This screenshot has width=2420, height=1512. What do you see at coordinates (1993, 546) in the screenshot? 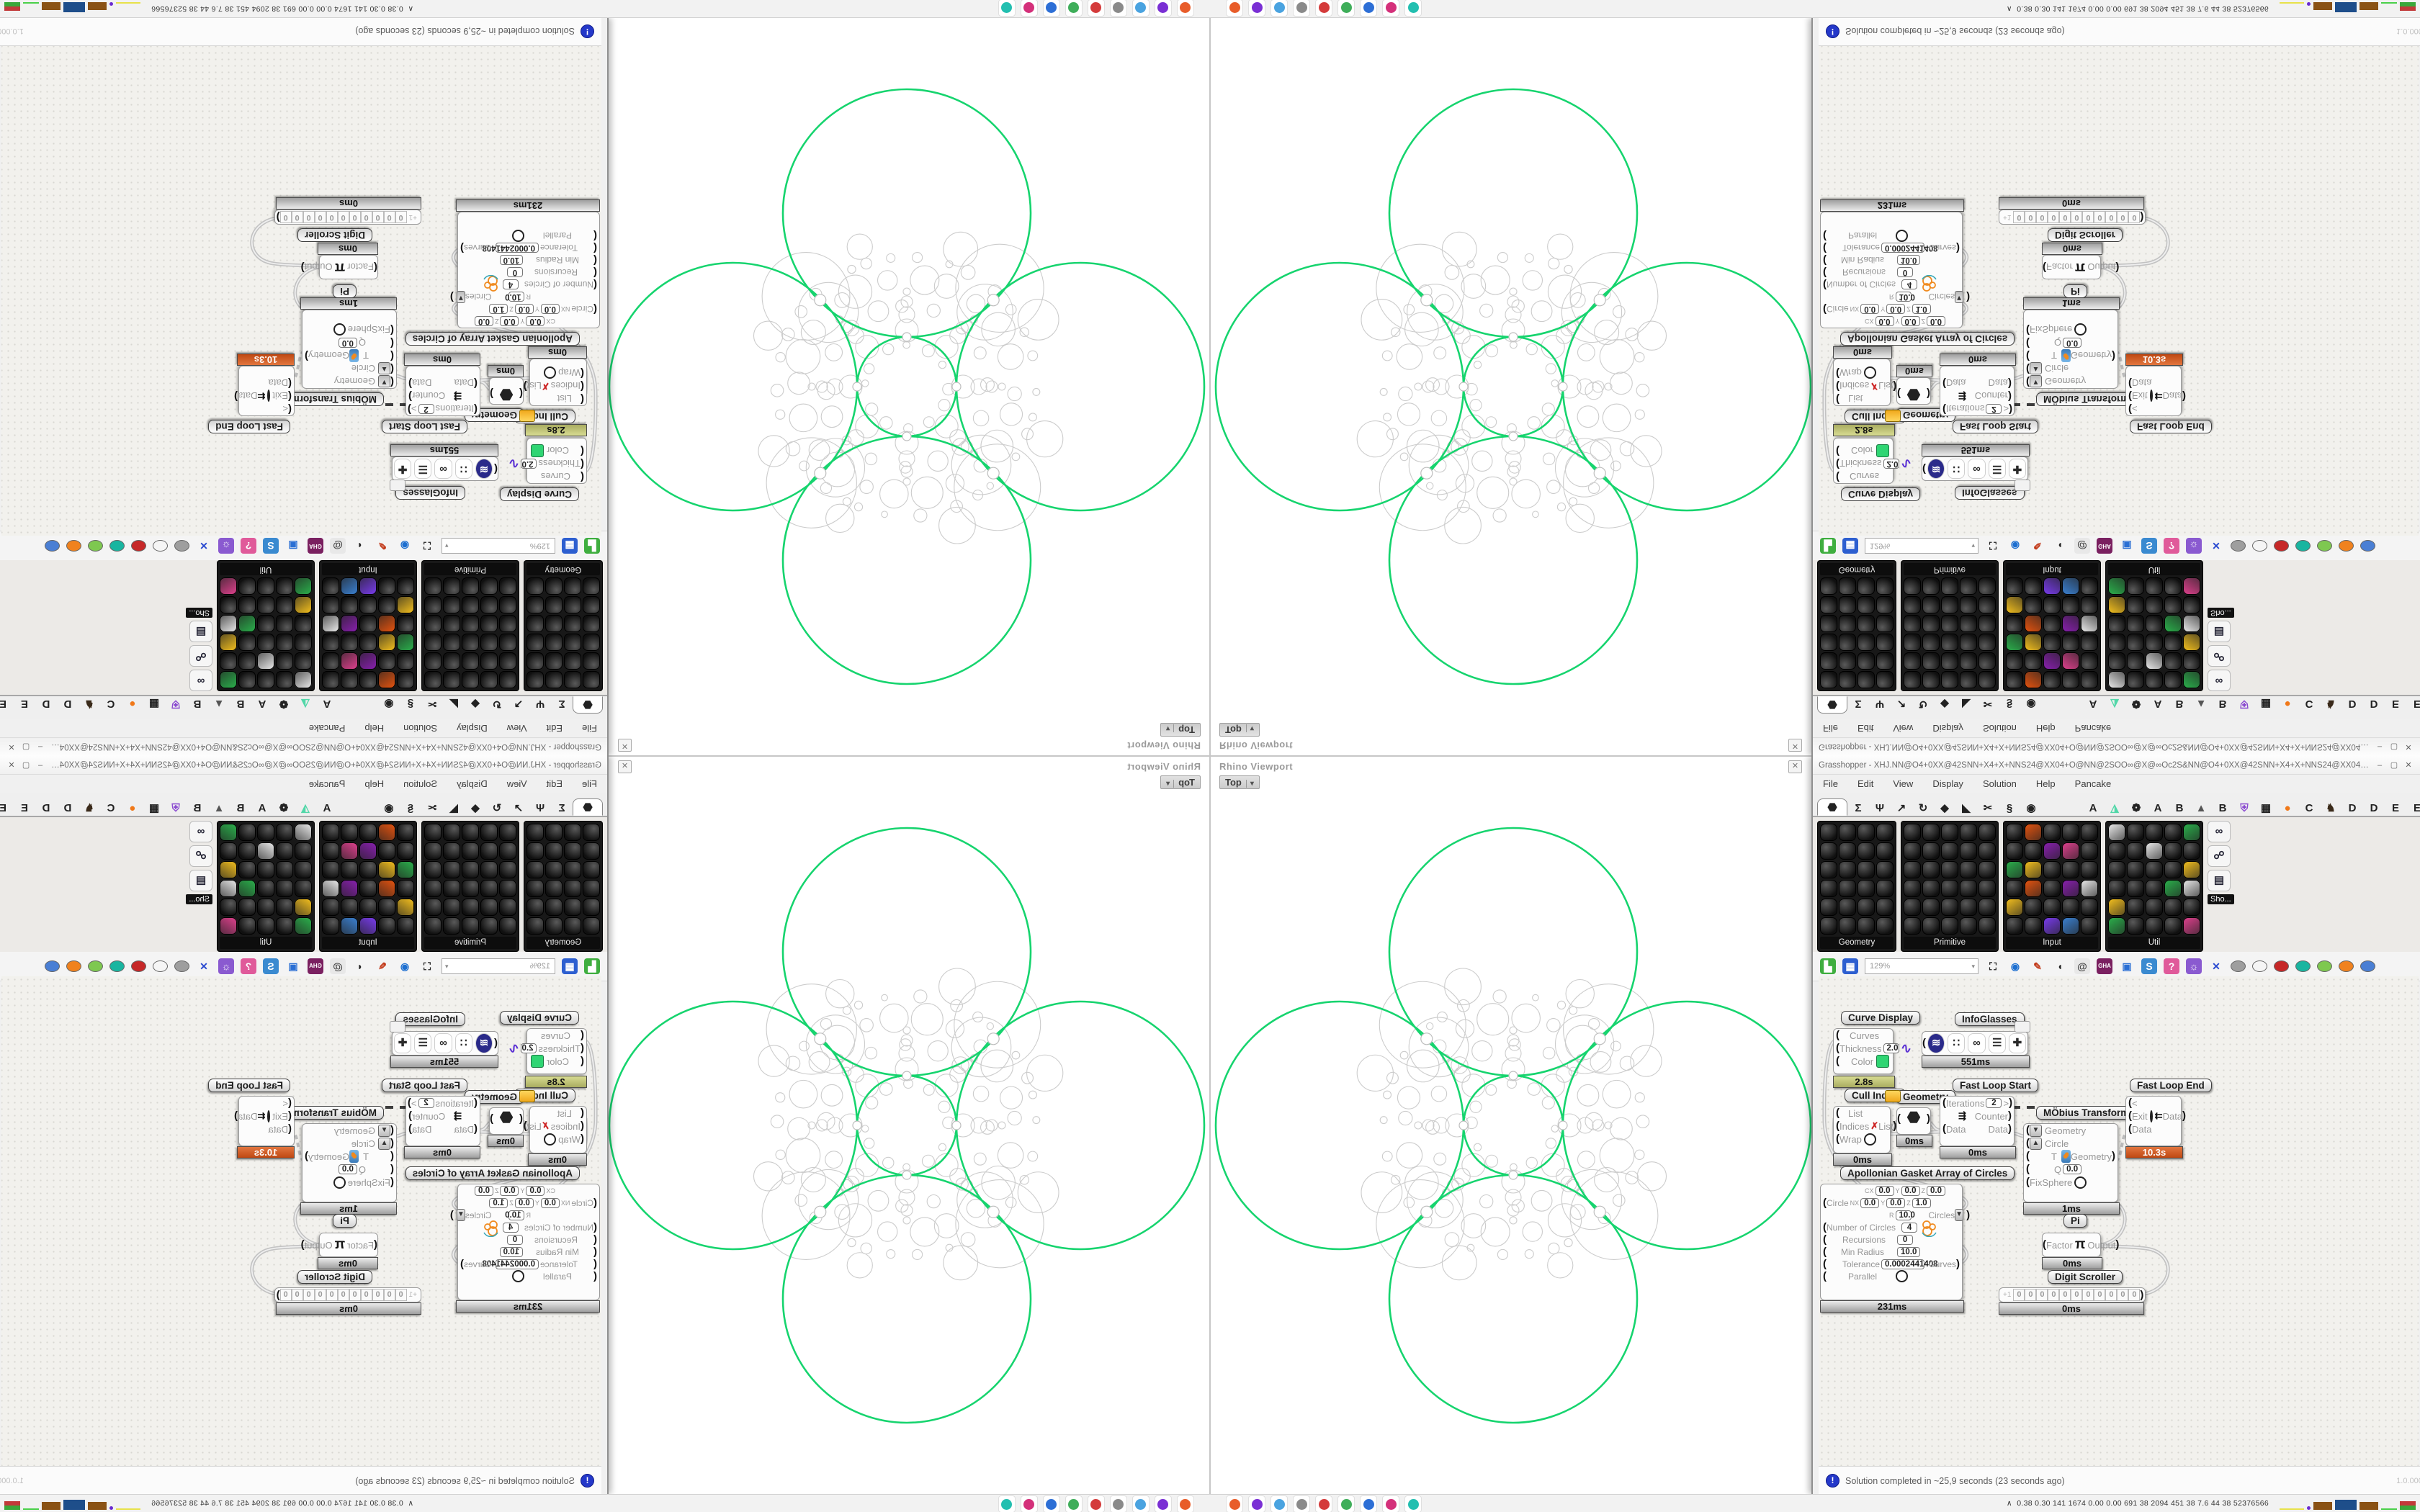
I see `toolbar-icon-0: ⛶` at bounding box center [1993, 546].